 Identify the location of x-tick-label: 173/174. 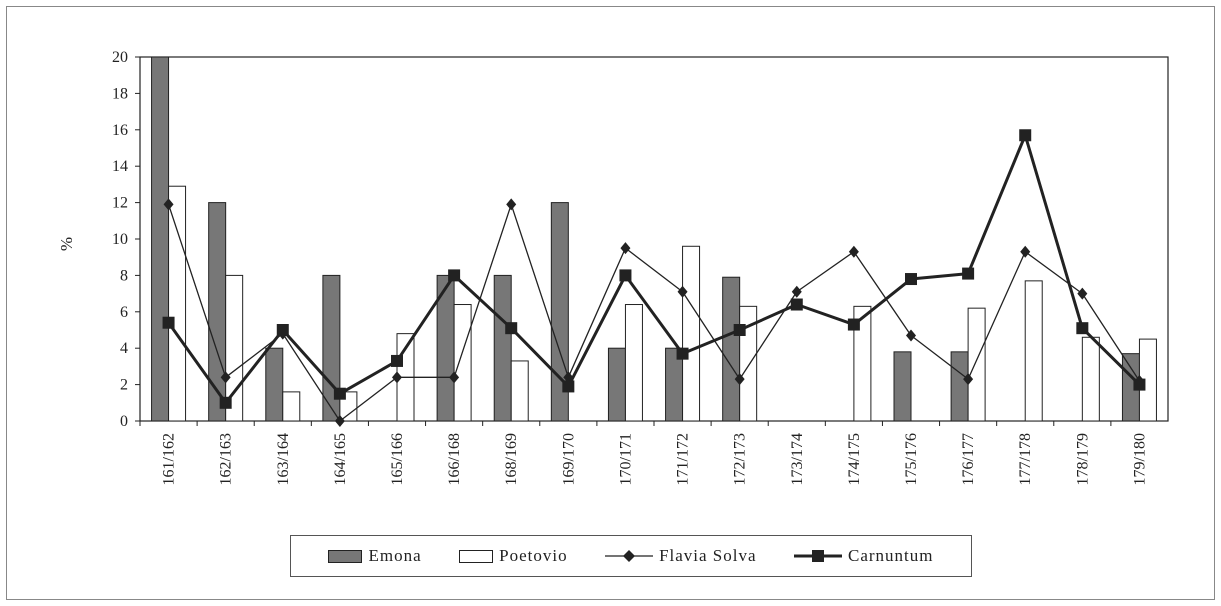
(797, 459).